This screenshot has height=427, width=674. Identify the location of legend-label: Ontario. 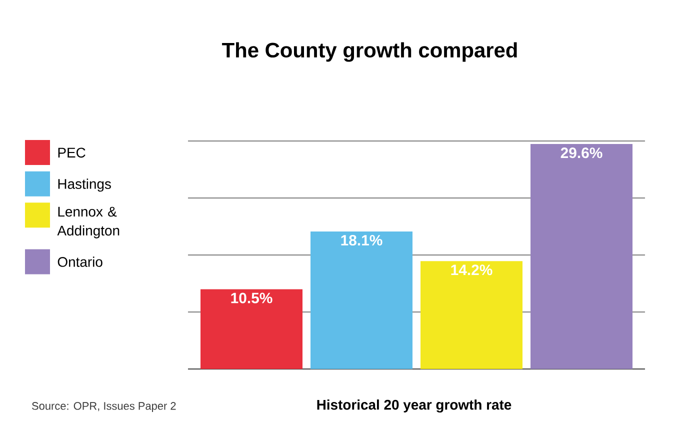
(80, 261).